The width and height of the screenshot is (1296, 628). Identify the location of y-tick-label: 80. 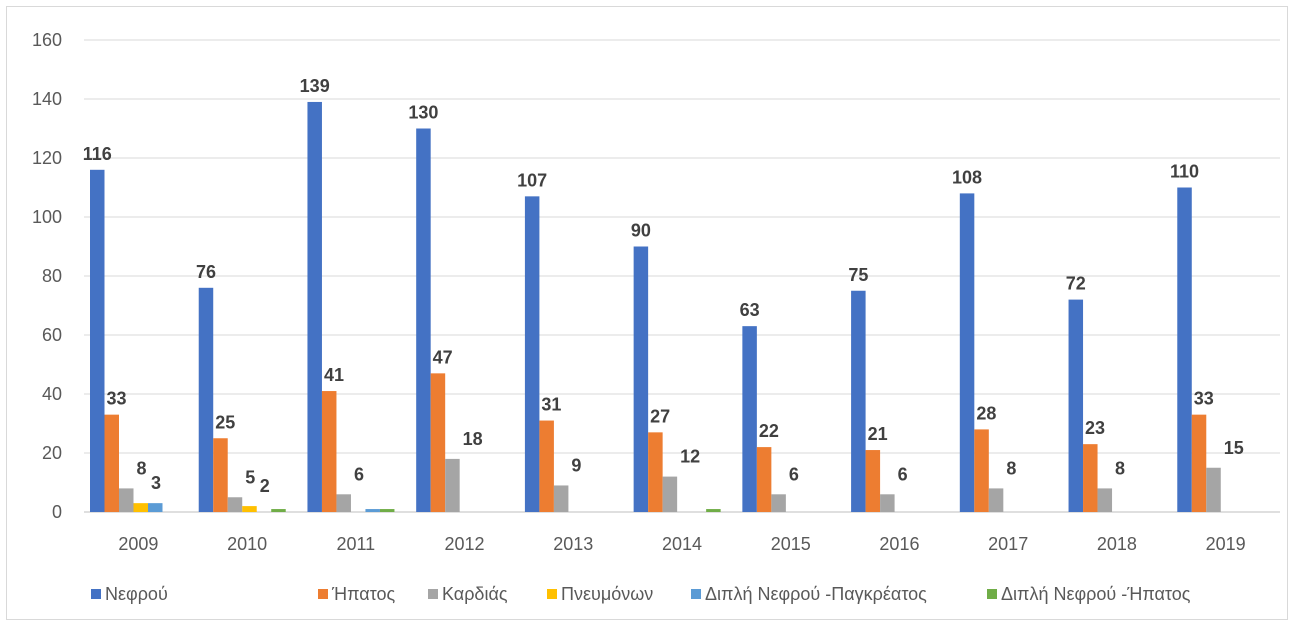
(52, 276).